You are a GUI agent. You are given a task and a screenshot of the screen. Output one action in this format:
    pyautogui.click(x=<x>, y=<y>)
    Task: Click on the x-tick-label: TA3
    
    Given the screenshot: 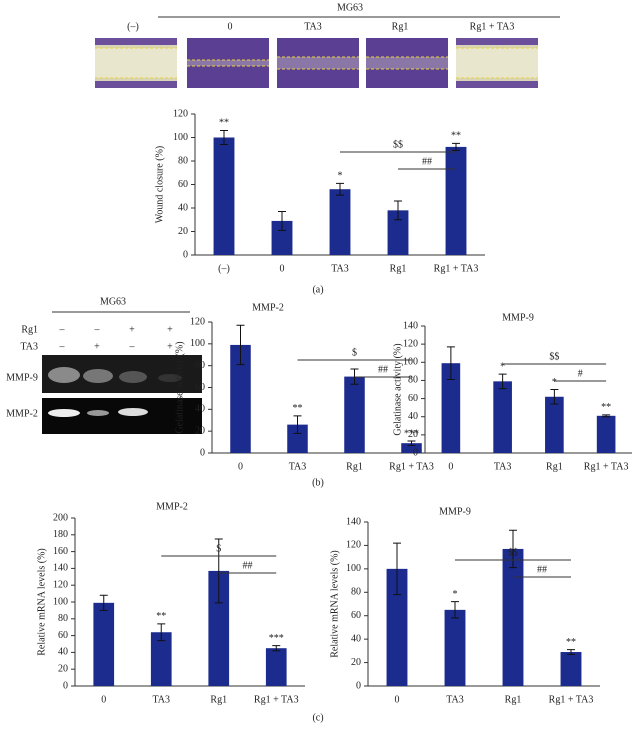 What is the action you would take?
    pyautogui.click(x=503, y=466)
    